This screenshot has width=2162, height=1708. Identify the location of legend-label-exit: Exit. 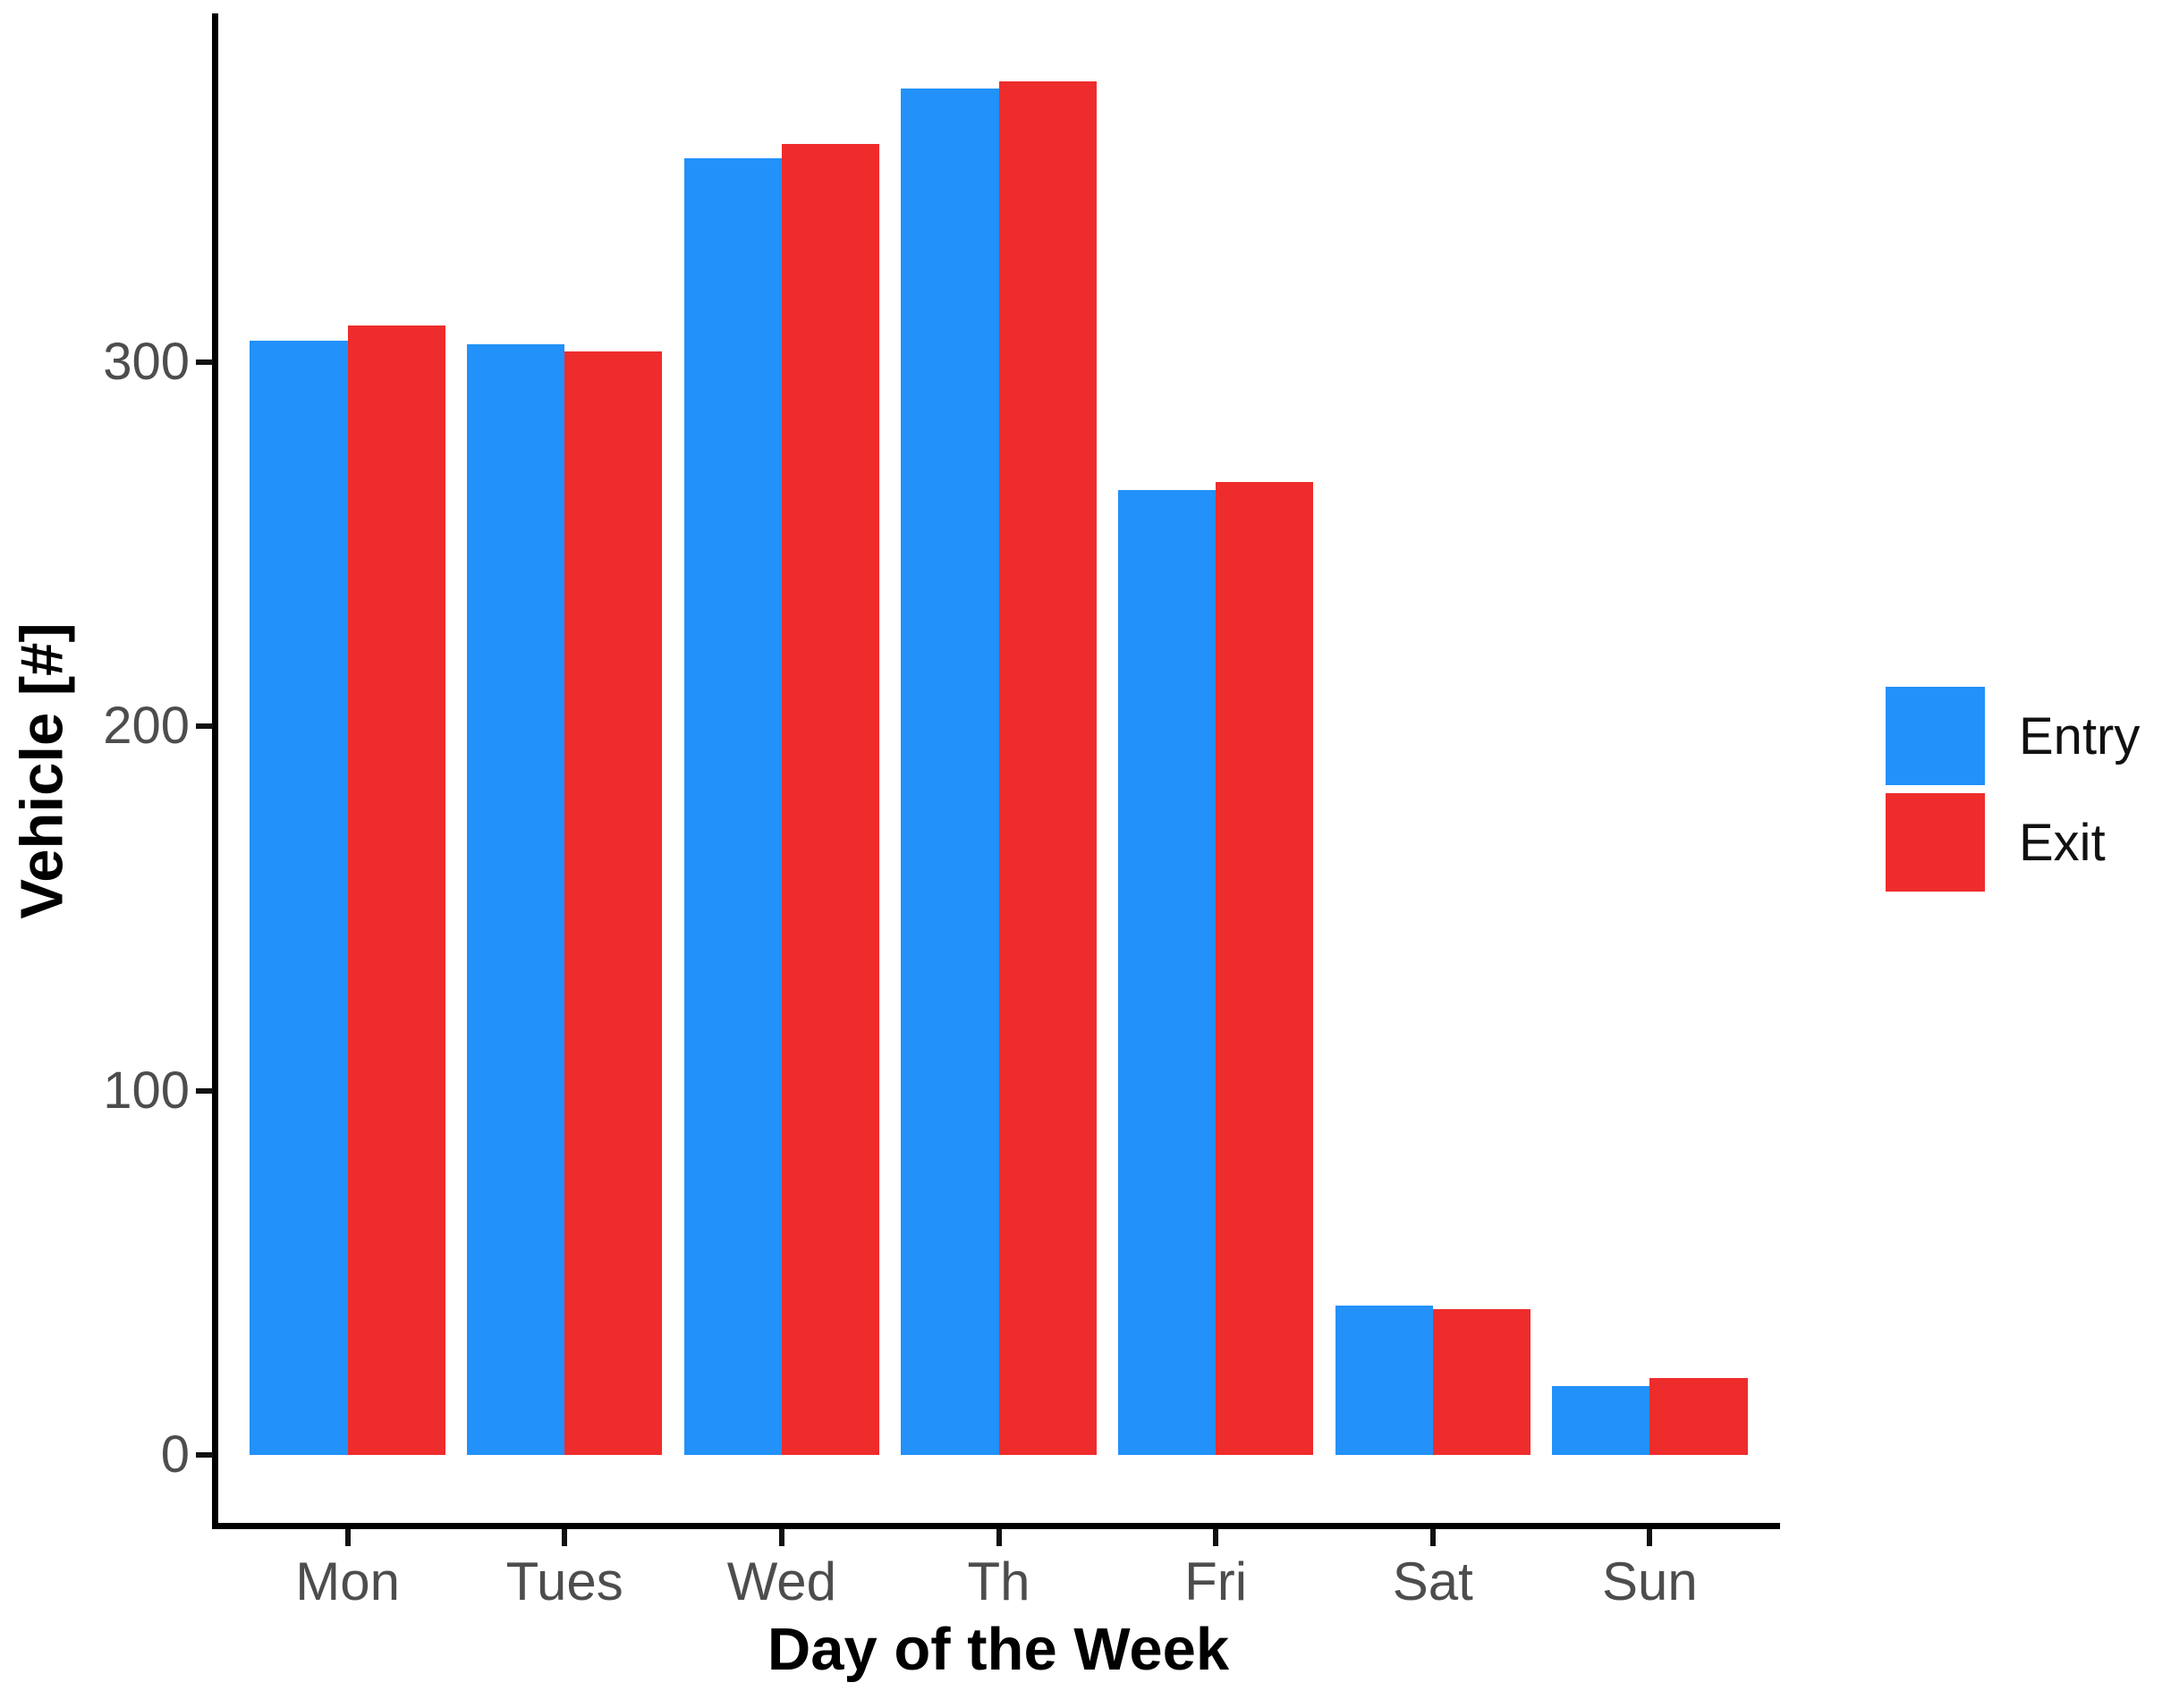
(2062, 842).